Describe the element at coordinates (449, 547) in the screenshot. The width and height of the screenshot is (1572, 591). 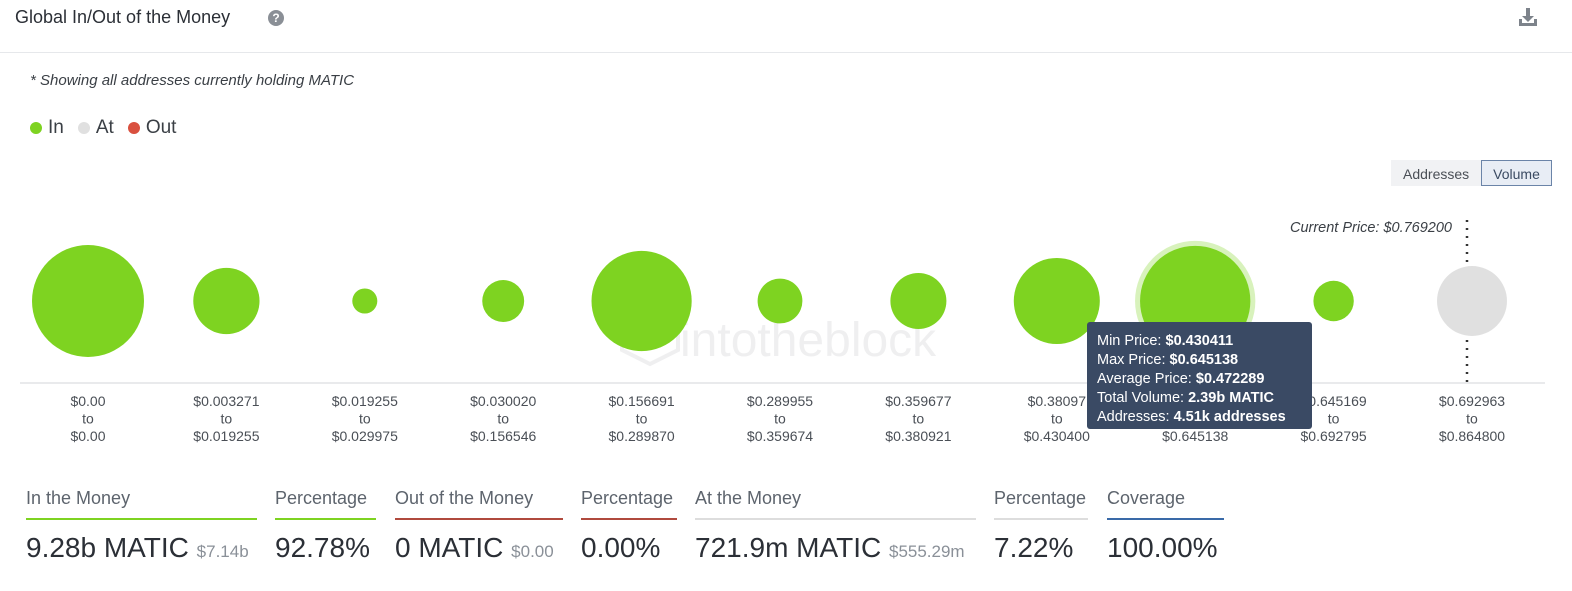
I see `stat-out-value: 0 MATIC` at that location.